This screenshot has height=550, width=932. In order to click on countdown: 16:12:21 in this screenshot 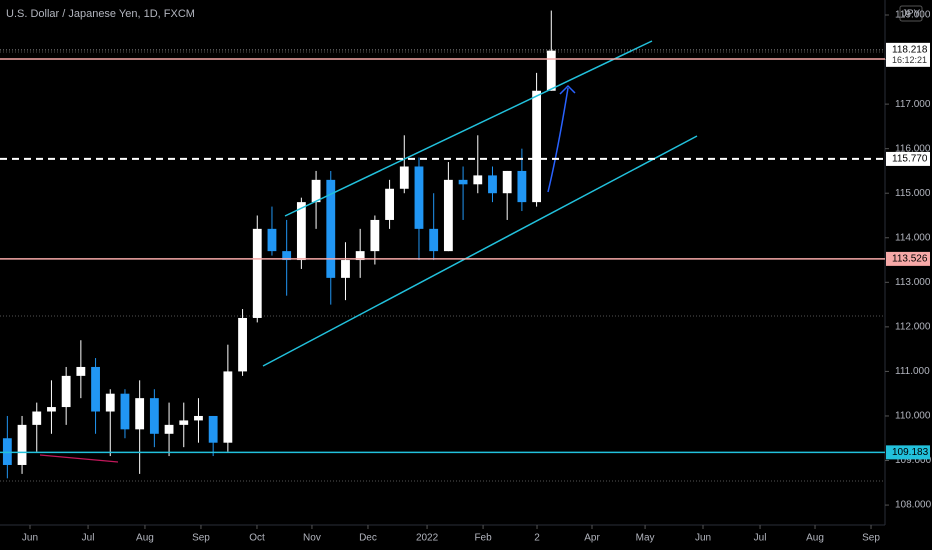, I will do `click(909, 60)`.